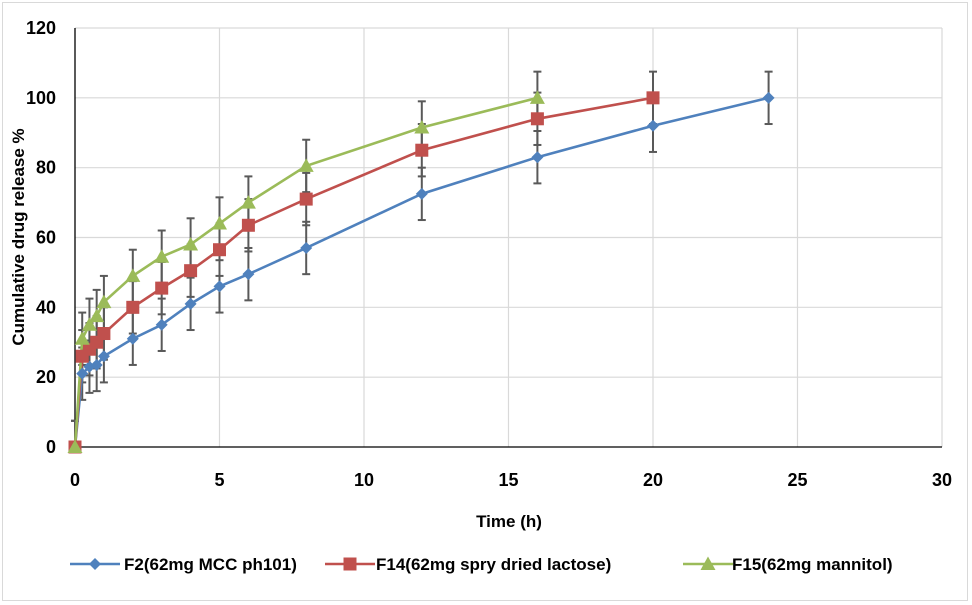 The width and height of the screenshot is (972, 605). Describe the element at coordinates (653, 480) in the screenshot. I see `x-tick-label: 20` at that location.